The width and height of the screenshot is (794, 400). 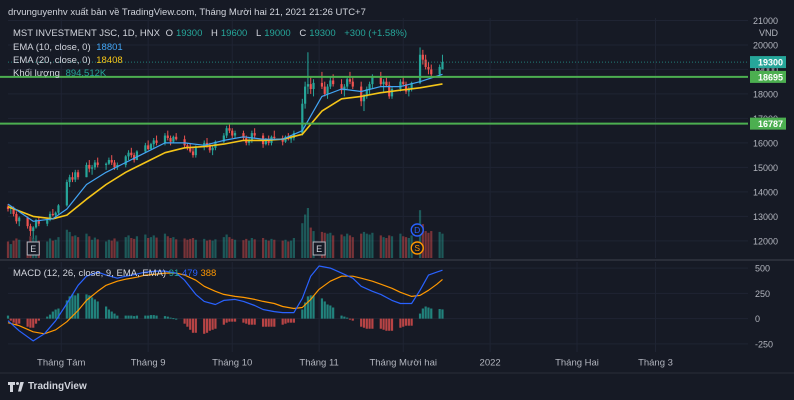 I want to click on price-tick-label: 20000, so click(x=765, y=45).